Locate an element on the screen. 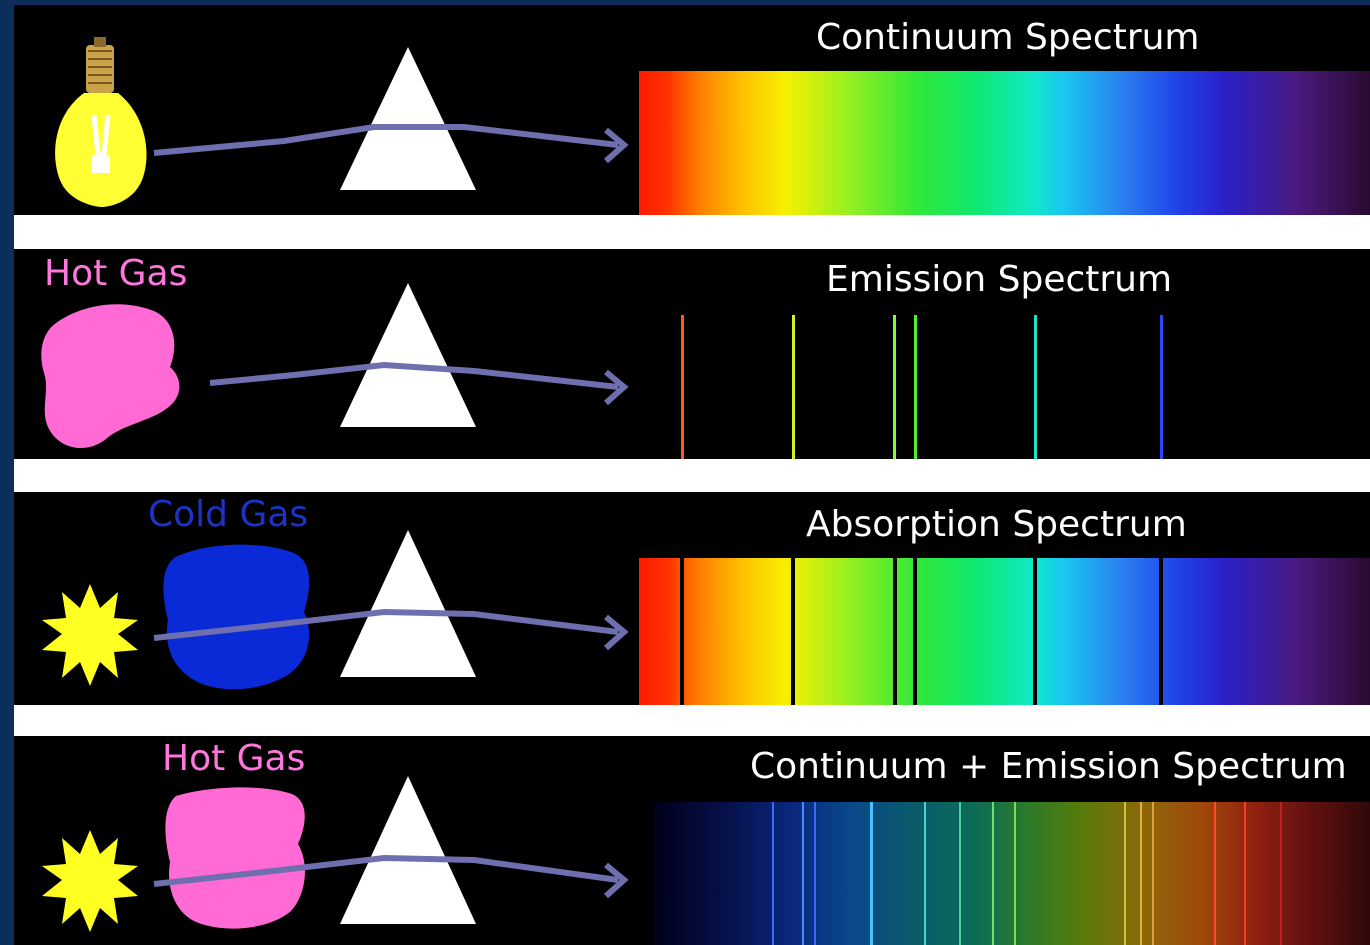  cold-gas-label: Cold Gas is located at coordinates (228, 514).